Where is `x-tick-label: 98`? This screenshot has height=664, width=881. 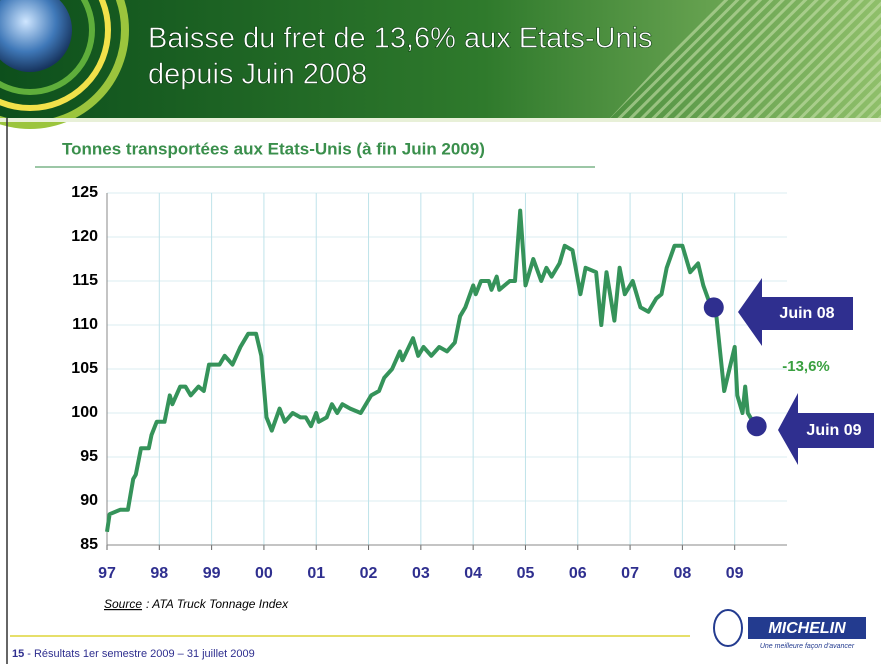
x-tick-label: 98 is located at coordinates (159, 573).